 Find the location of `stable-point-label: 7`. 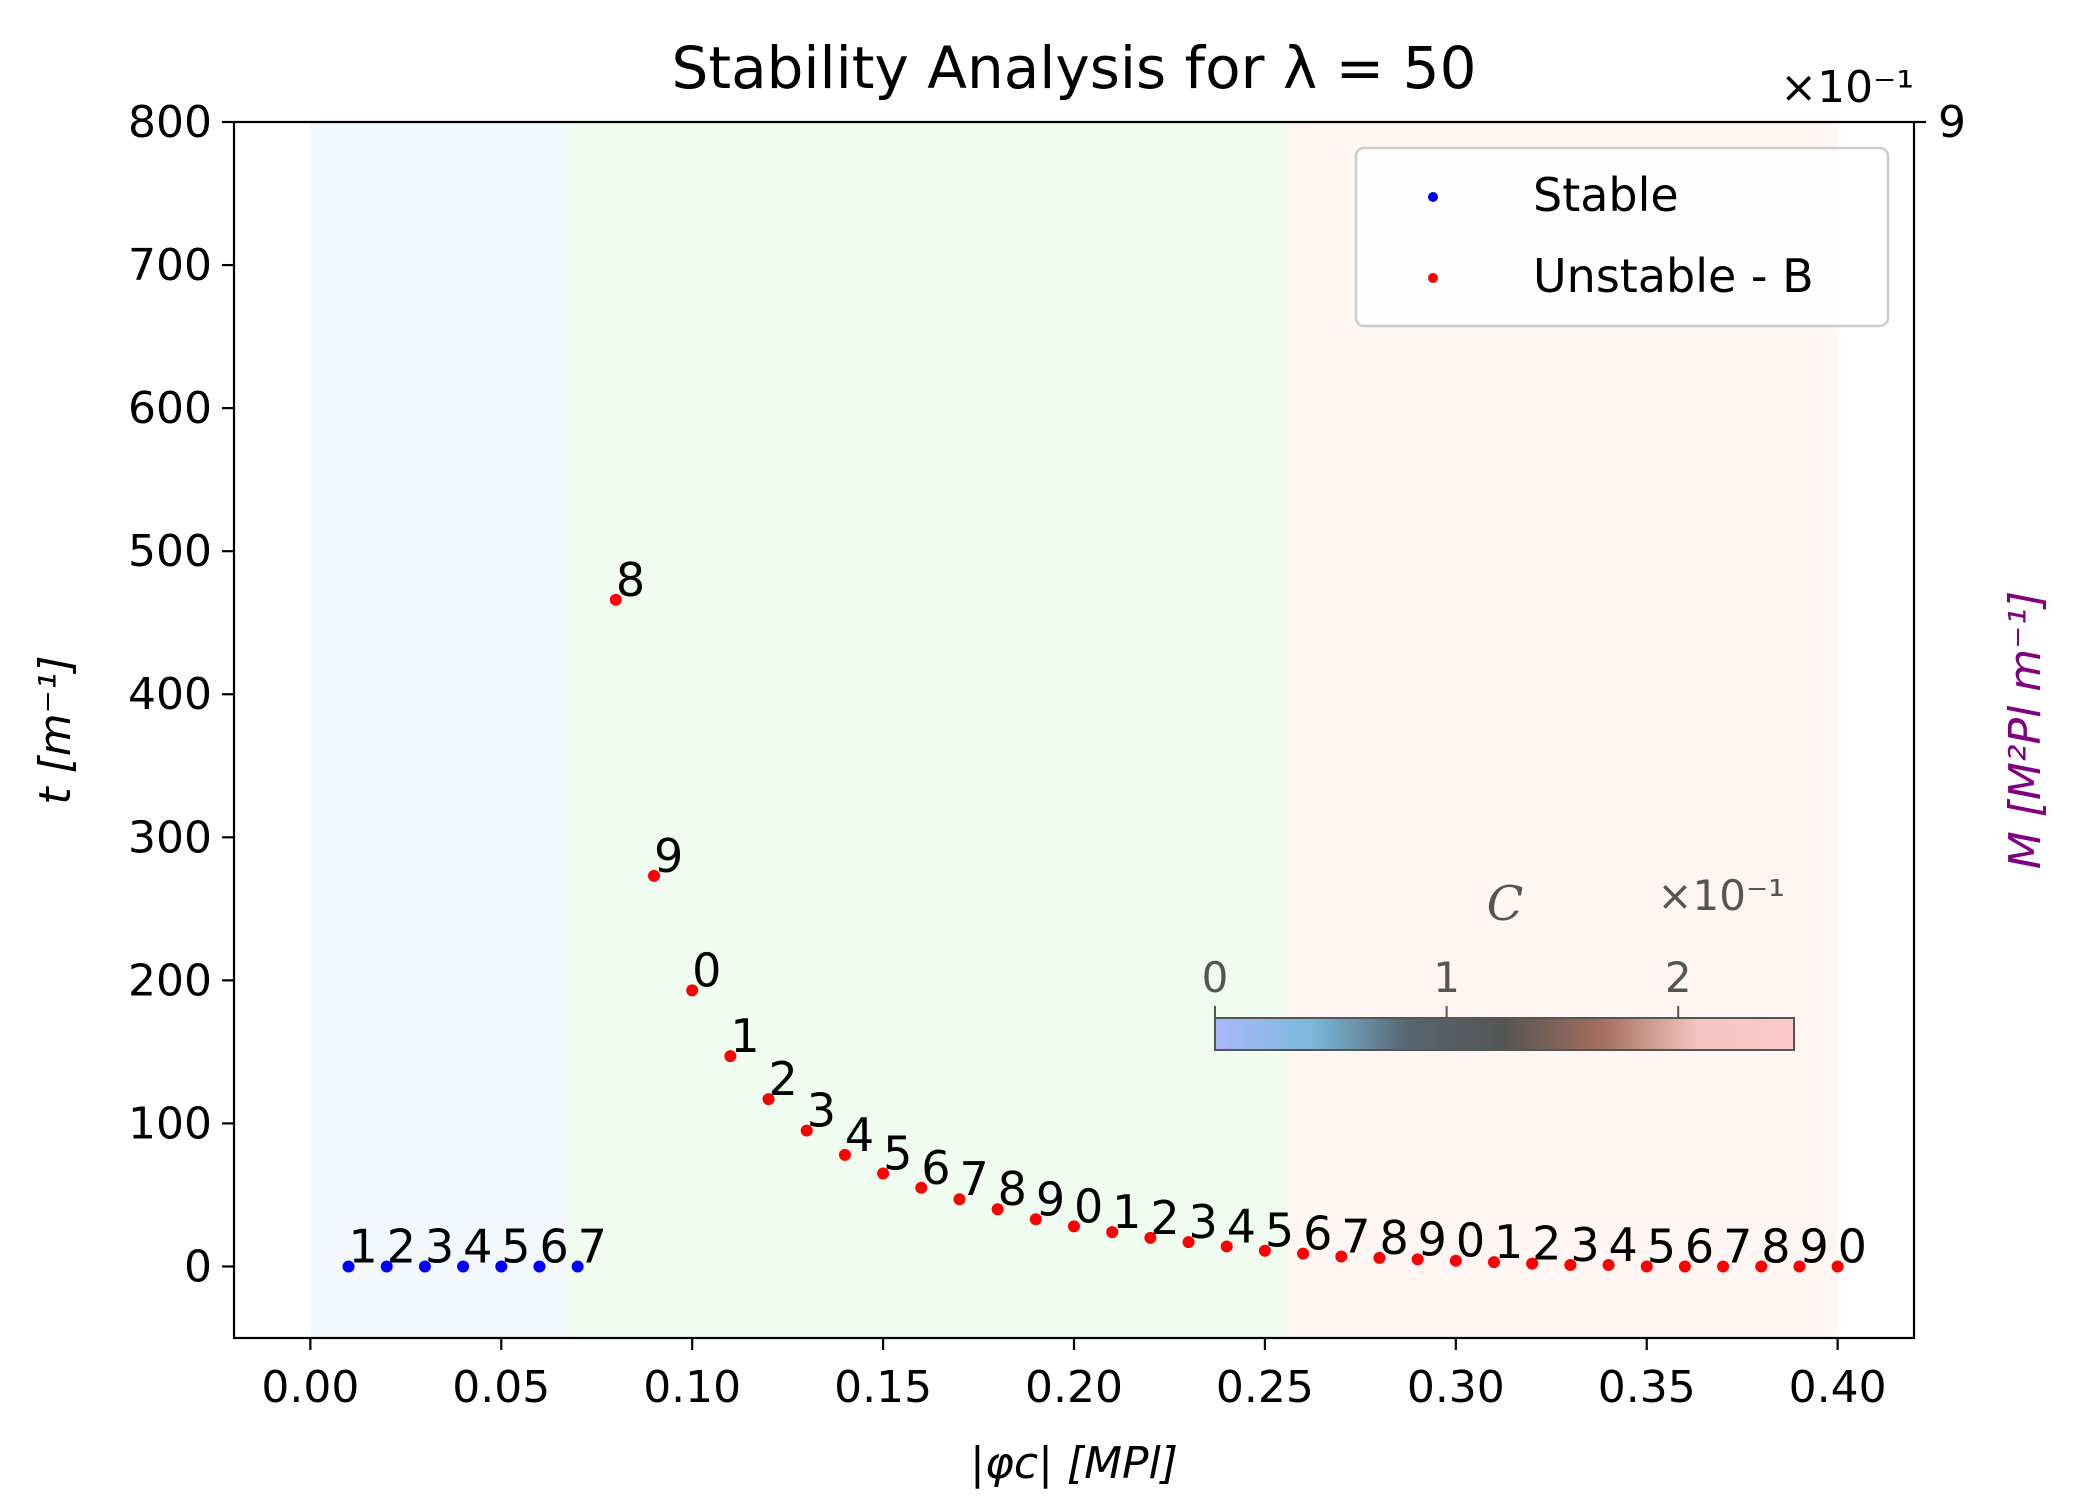

stable-point-label: 7 is located at coordinates (592, 1246).